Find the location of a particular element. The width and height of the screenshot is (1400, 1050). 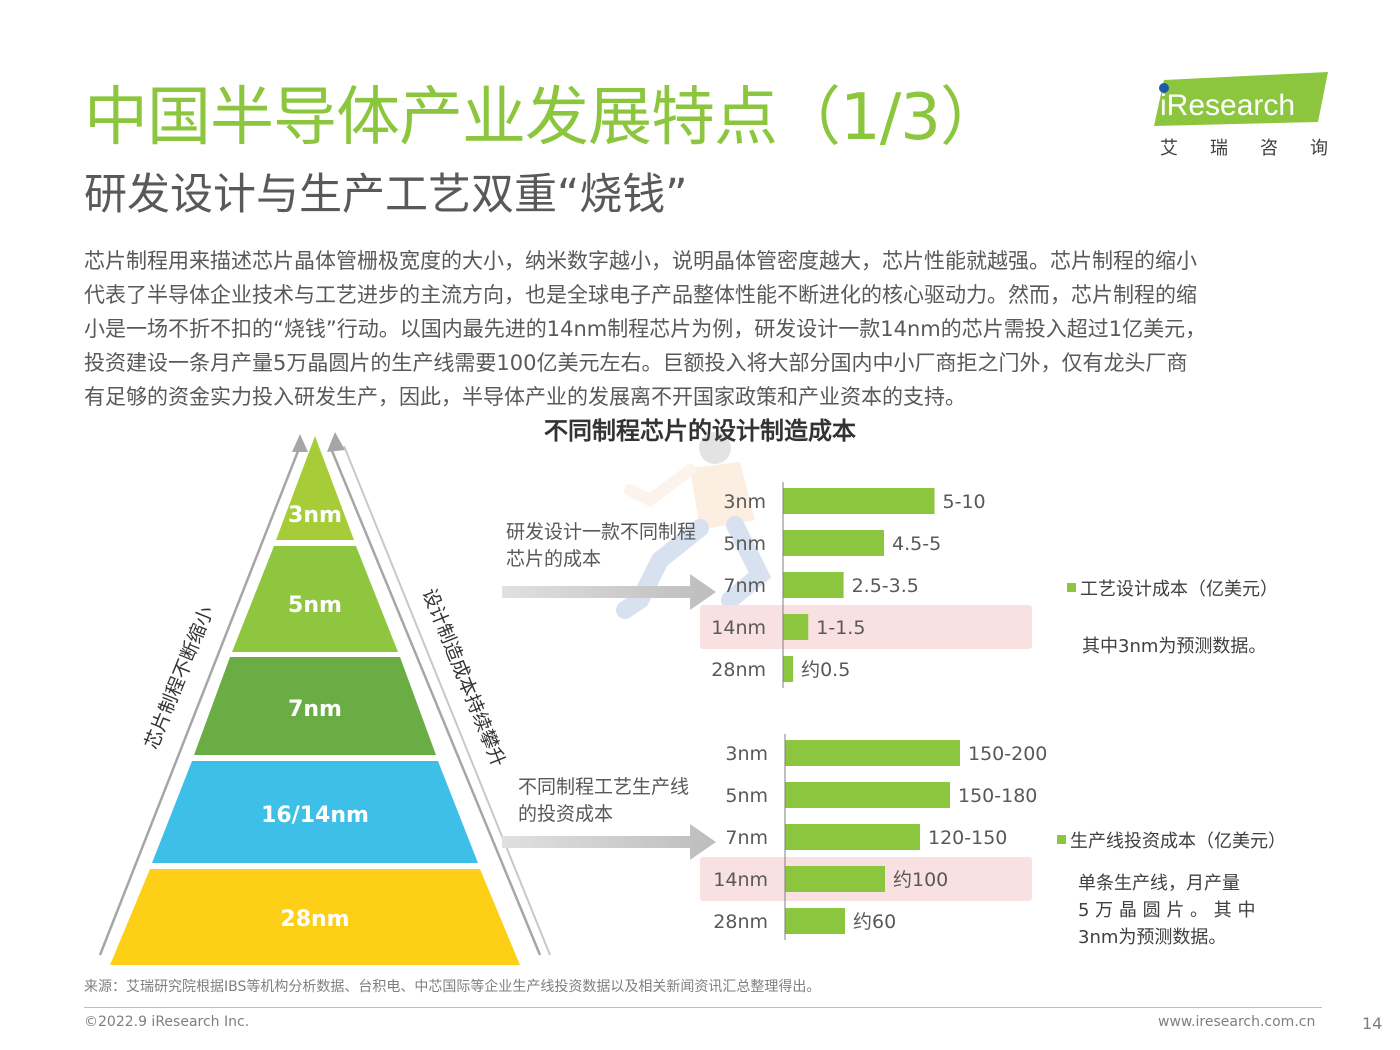

pyramid-tier-7nm is located at coordinates (315, 706).